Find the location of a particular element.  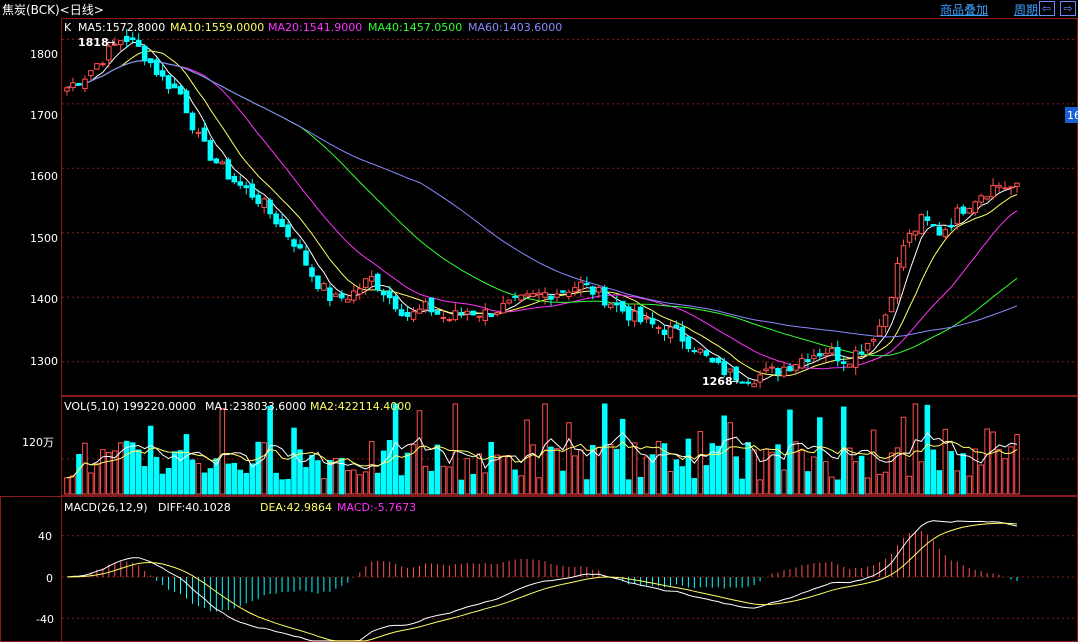

header-links: 商品叠加 周期 is located at coordinates (978, 9).